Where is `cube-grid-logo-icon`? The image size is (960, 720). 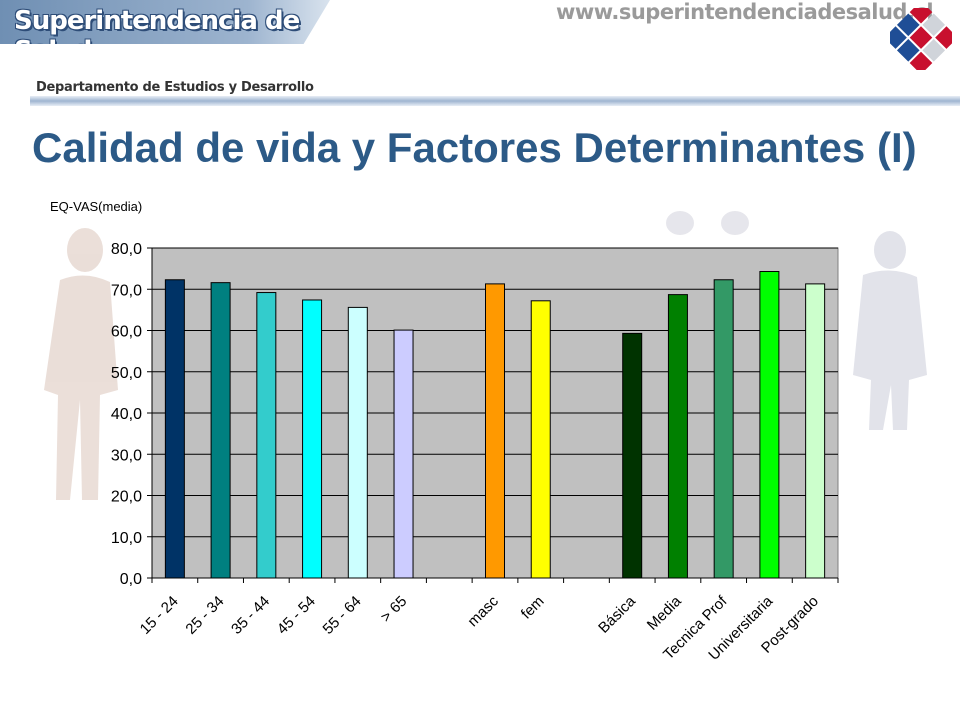
cube-grid-logo-icon is located at coordinates (921, 39).